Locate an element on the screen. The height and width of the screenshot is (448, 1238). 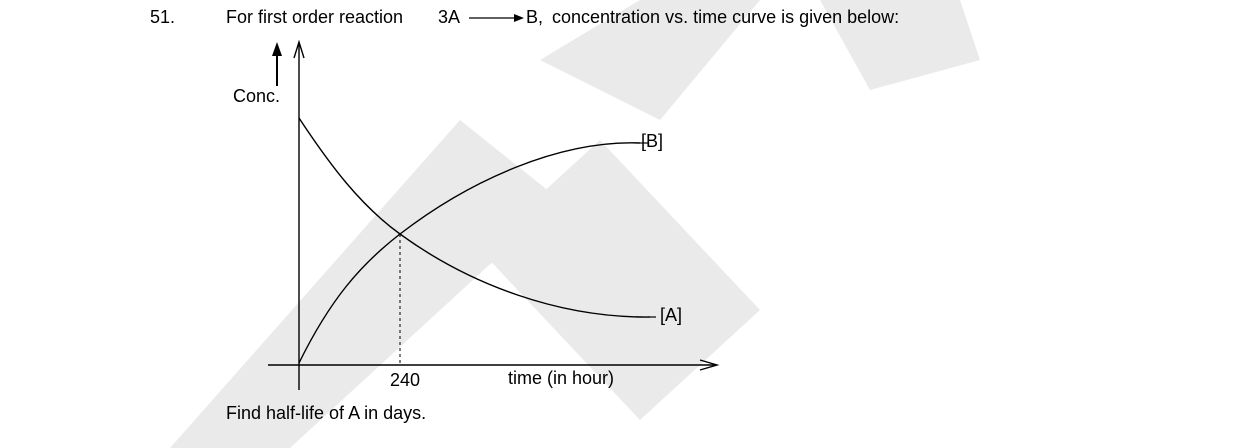
y-axis-arrow is located at coordinates (299, 49).